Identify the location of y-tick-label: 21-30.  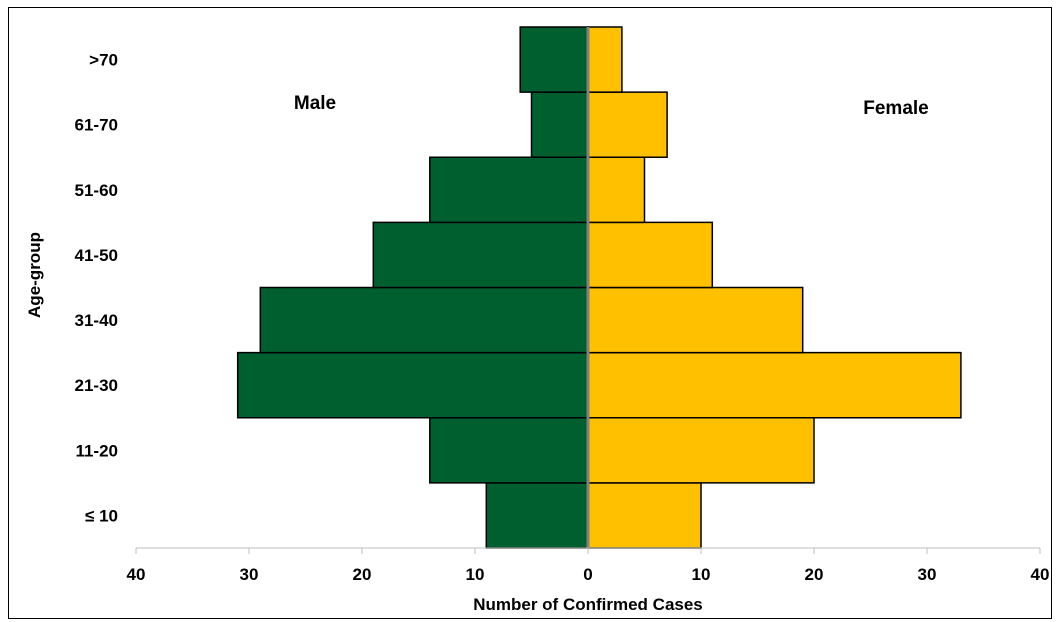
(96, 385).